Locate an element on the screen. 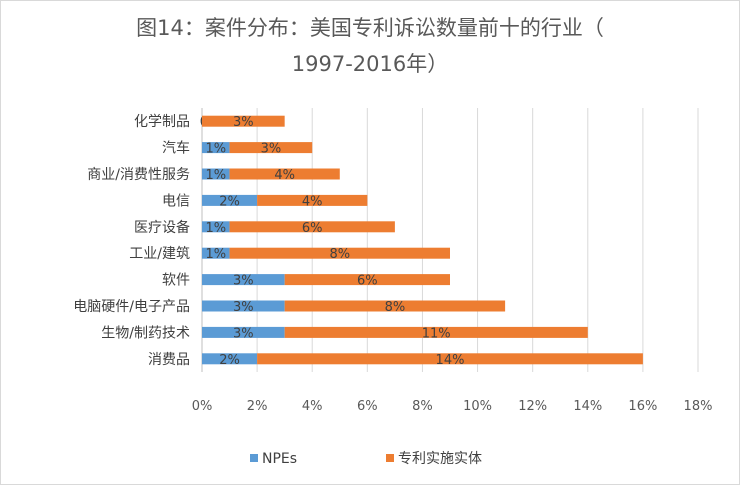 This screenshot has height=485, width=740. legend-label-operating-entity: 专利实施实体 is located at coordinates (440, 459).